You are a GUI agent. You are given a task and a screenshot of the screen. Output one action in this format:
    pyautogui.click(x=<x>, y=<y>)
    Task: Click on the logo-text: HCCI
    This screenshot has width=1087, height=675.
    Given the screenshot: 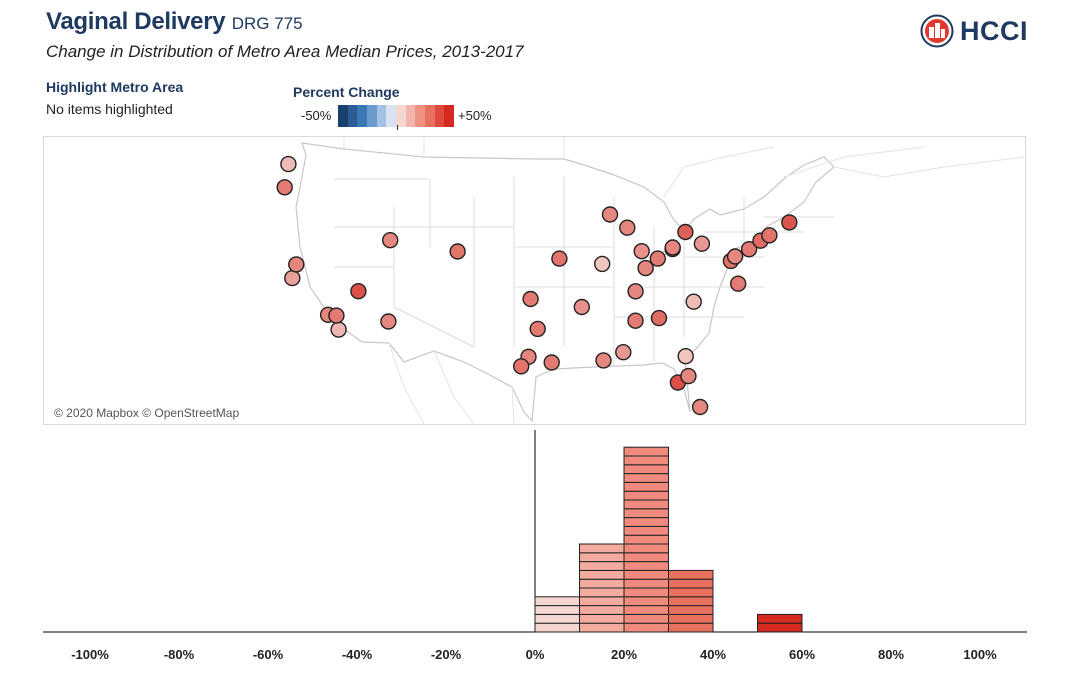 What is the action you would take?
    pyautogui.click(x=994, y=30)
    